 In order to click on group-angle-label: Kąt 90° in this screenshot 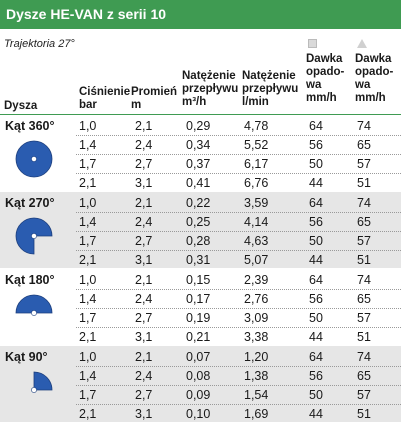, I will do `click(26, 357)`.